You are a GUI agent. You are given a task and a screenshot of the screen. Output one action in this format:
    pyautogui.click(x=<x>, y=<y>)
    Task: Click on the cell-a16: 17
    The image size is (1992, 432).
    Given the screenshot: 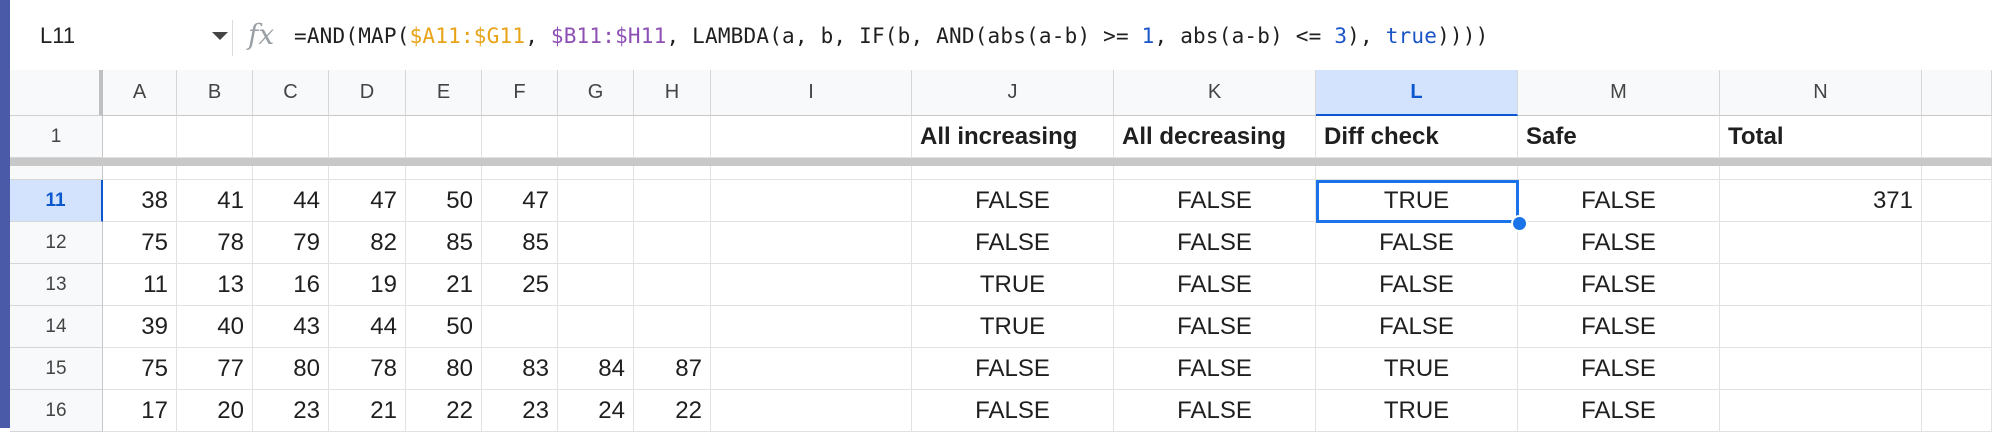 What is the action you would take?
    pyautogui.click(x=140, y=411)
    